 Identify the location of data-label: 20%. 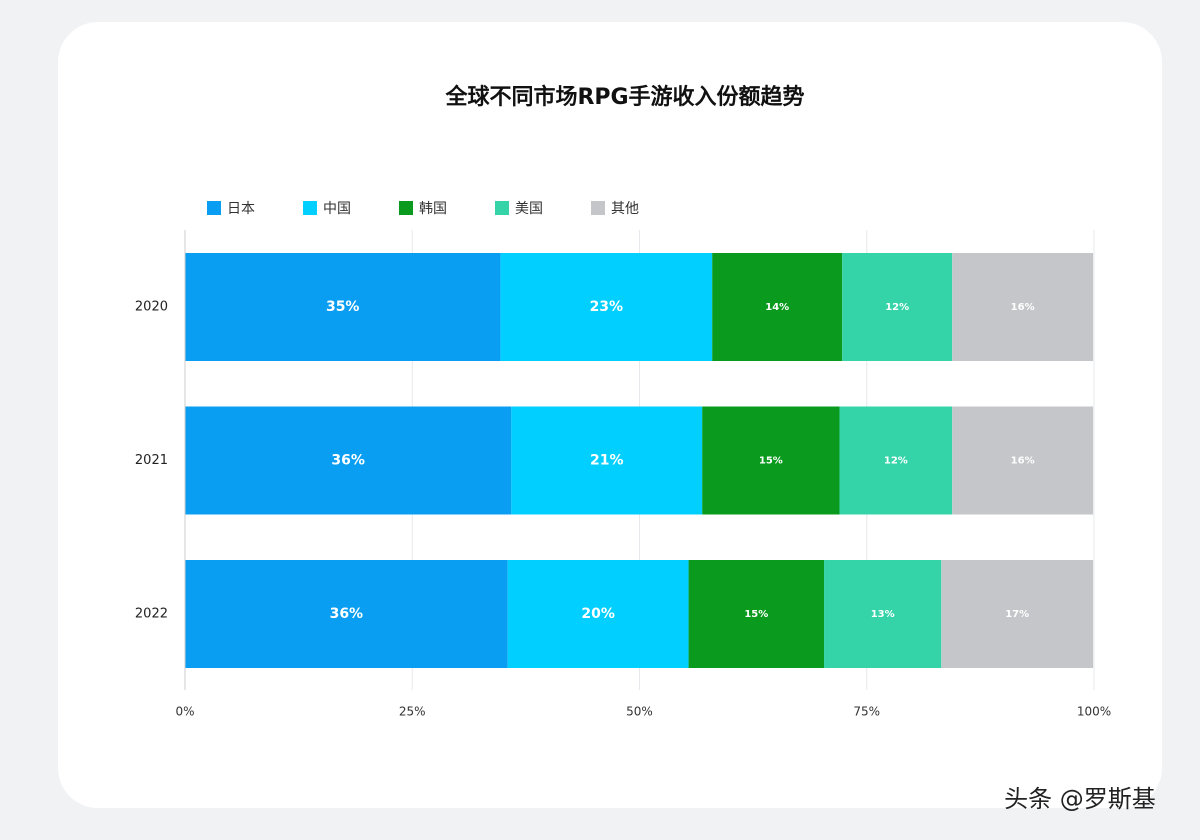
(598, 614).